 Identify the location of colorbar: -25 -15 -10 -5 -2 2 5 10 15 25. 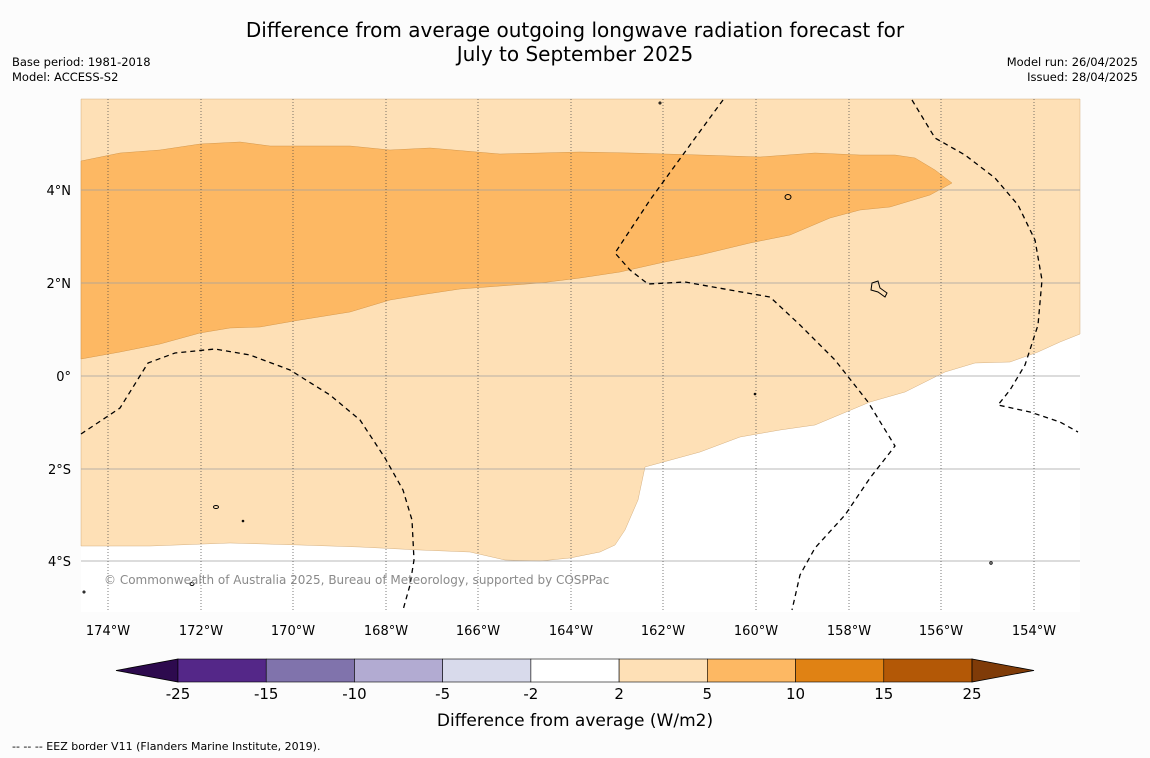
(575, 680).